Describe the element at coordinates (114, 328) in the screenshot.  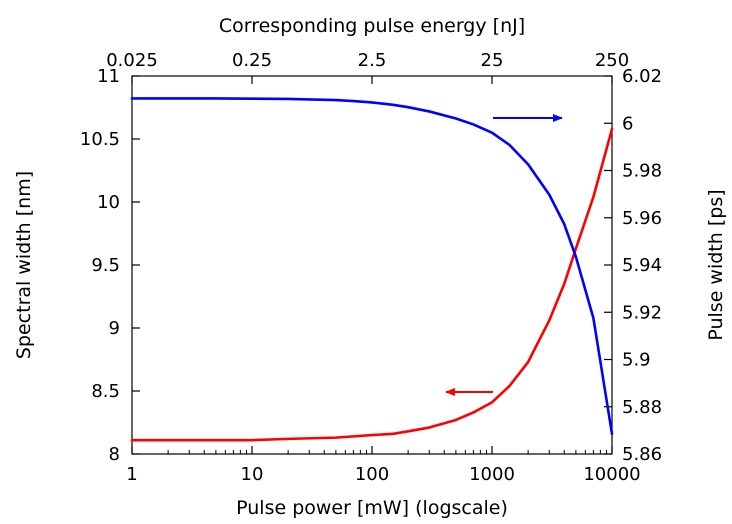
I see `y-left-tick-label: 9` at that location.